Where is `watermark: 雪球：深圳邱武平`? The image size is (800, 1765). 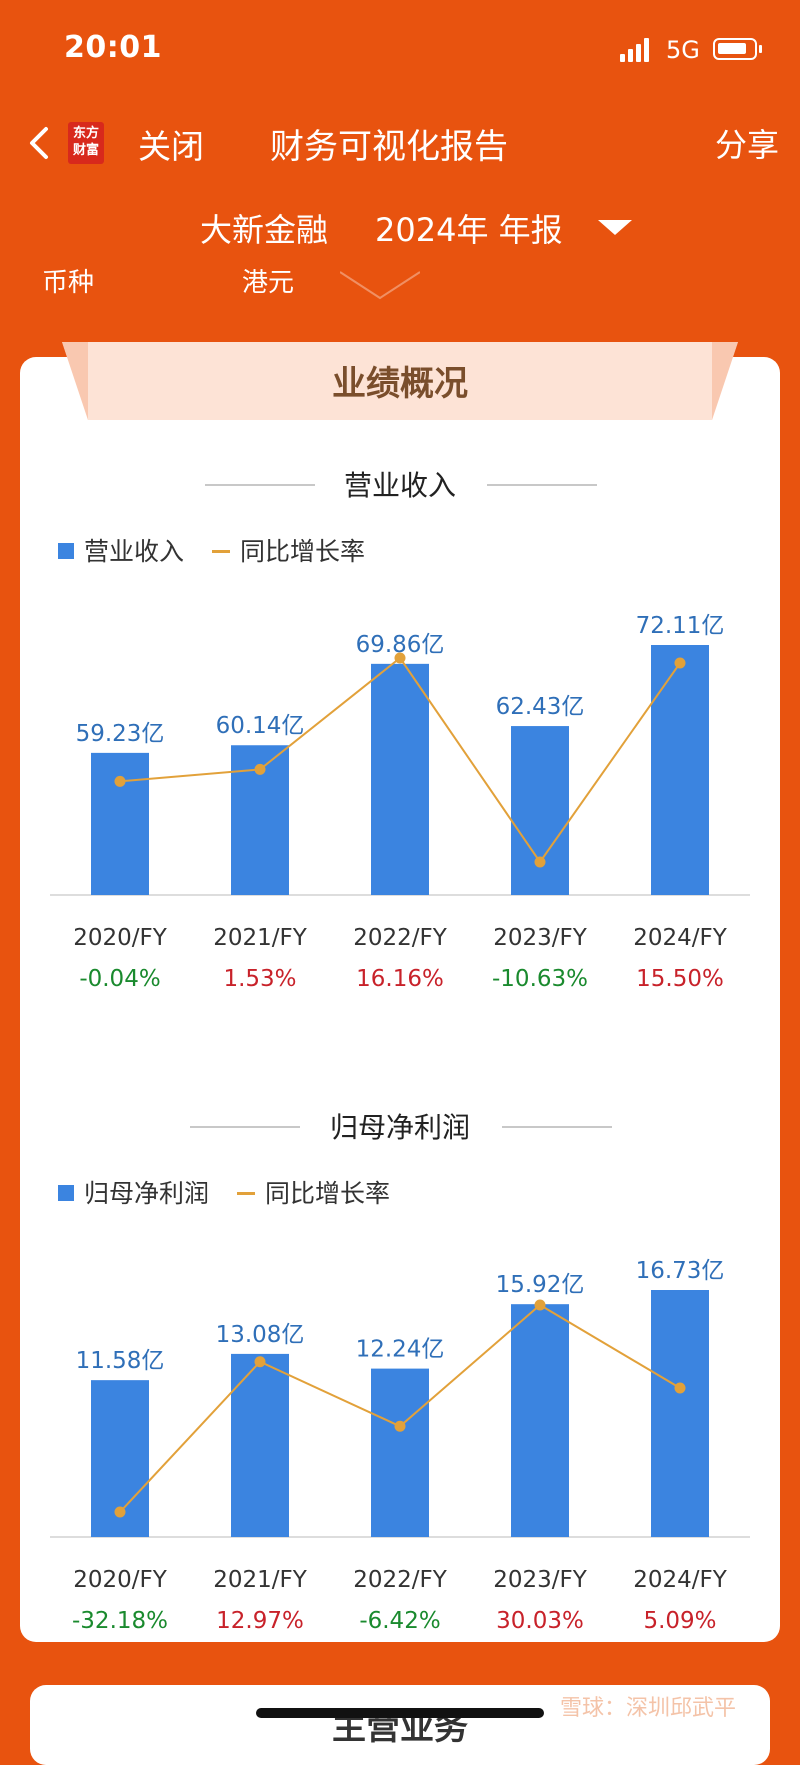
watermark: 雪球：深圳邱武平 is located at coordinates (648, 1708).